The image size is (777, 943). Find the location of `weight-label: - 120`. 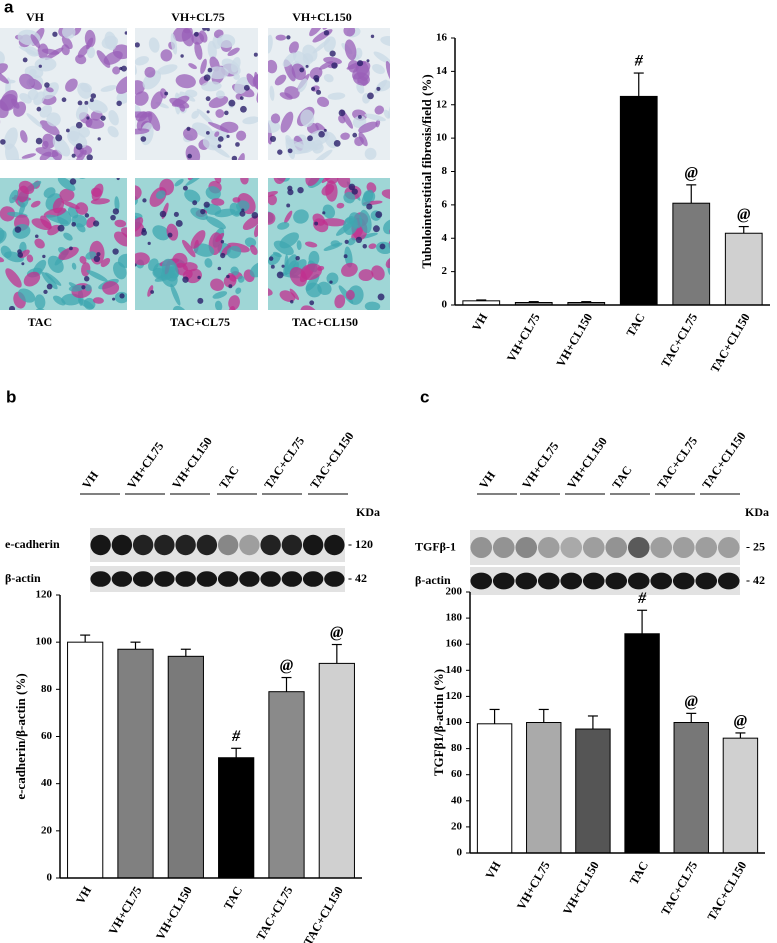

weight-label: - 120 is located at coordinates (360, 544).